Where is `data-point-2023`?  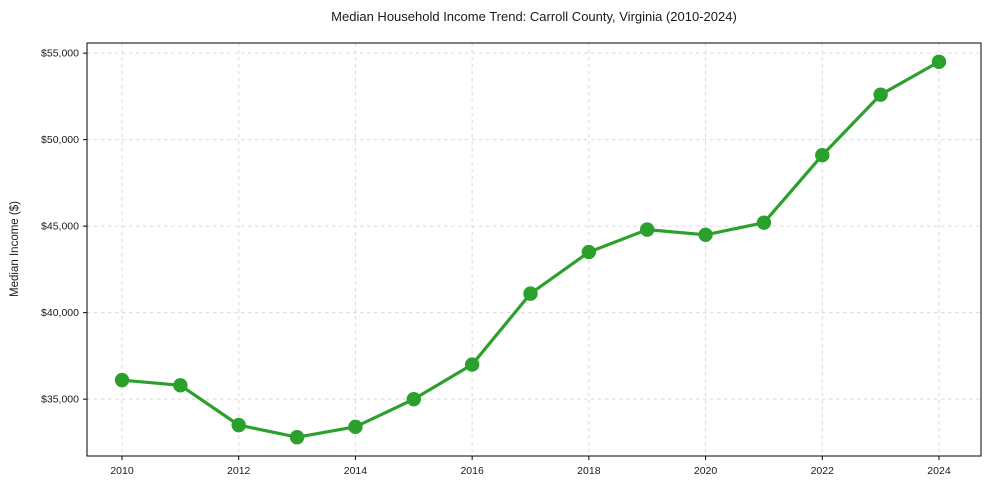 data-point-2023 is located at coordinates (880, 94).